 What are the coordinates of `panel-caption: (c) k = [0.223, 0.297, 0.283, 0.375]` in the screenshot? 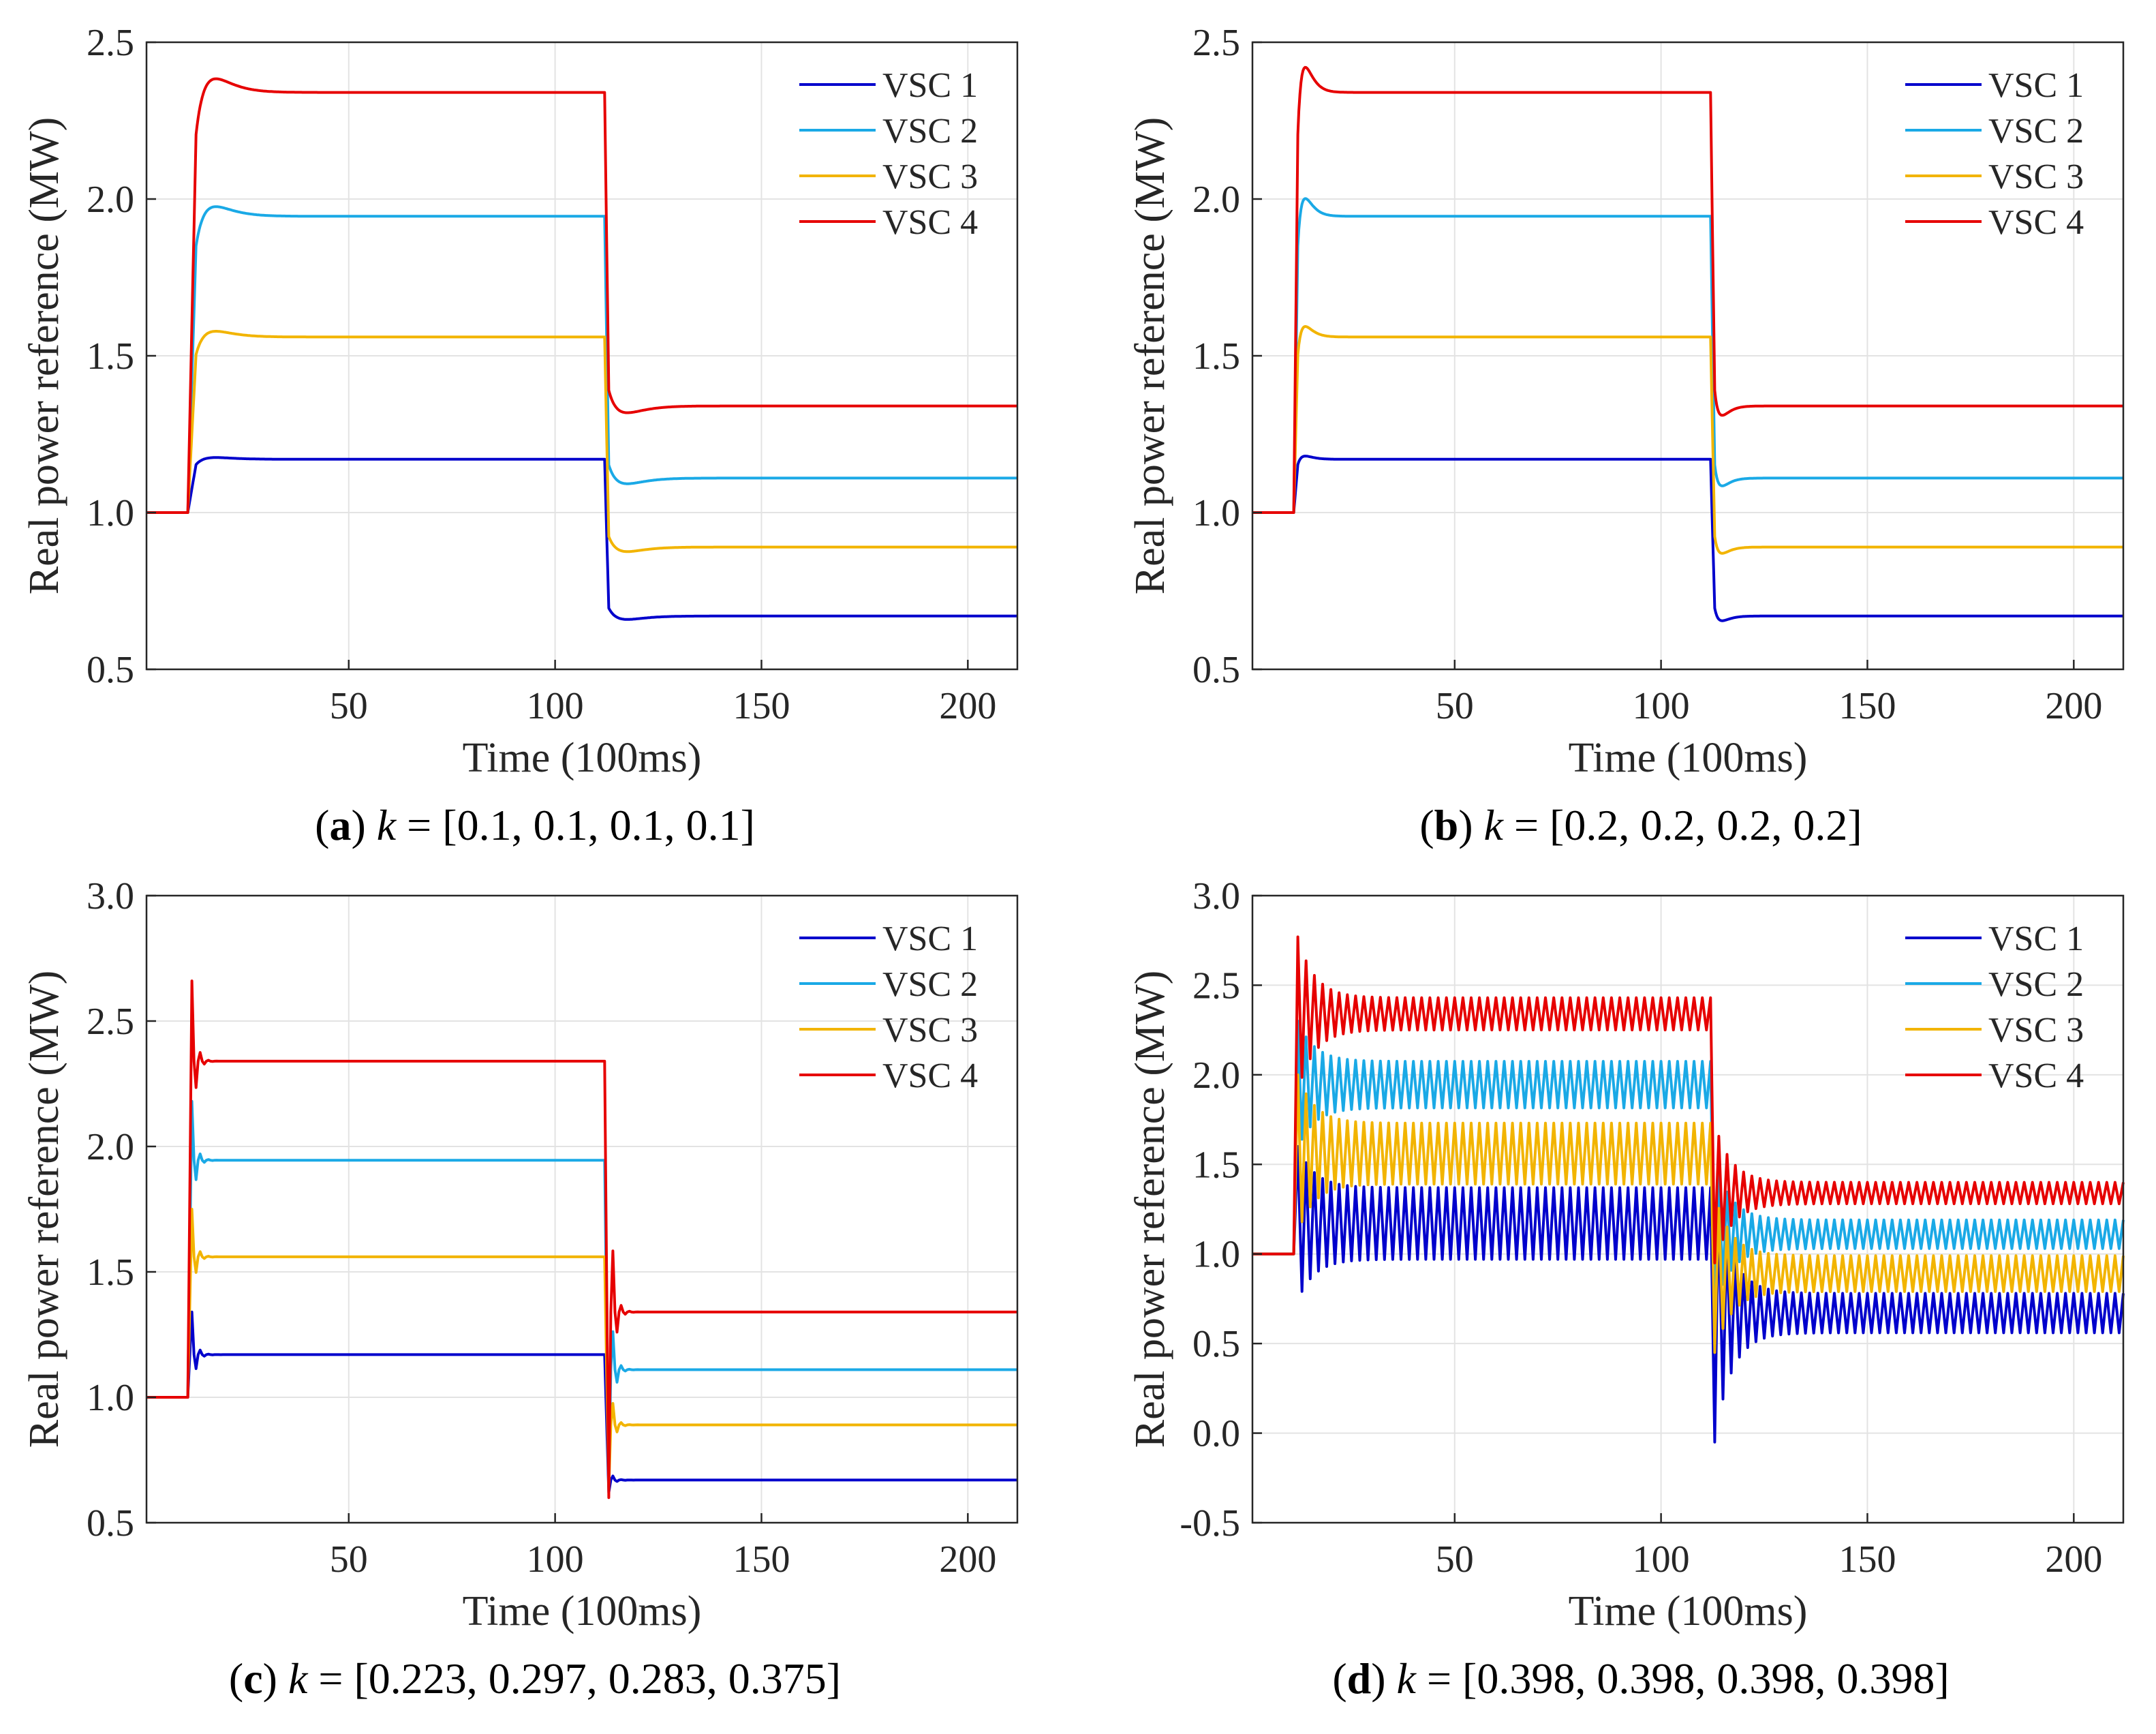 It's located at (535, 1678).